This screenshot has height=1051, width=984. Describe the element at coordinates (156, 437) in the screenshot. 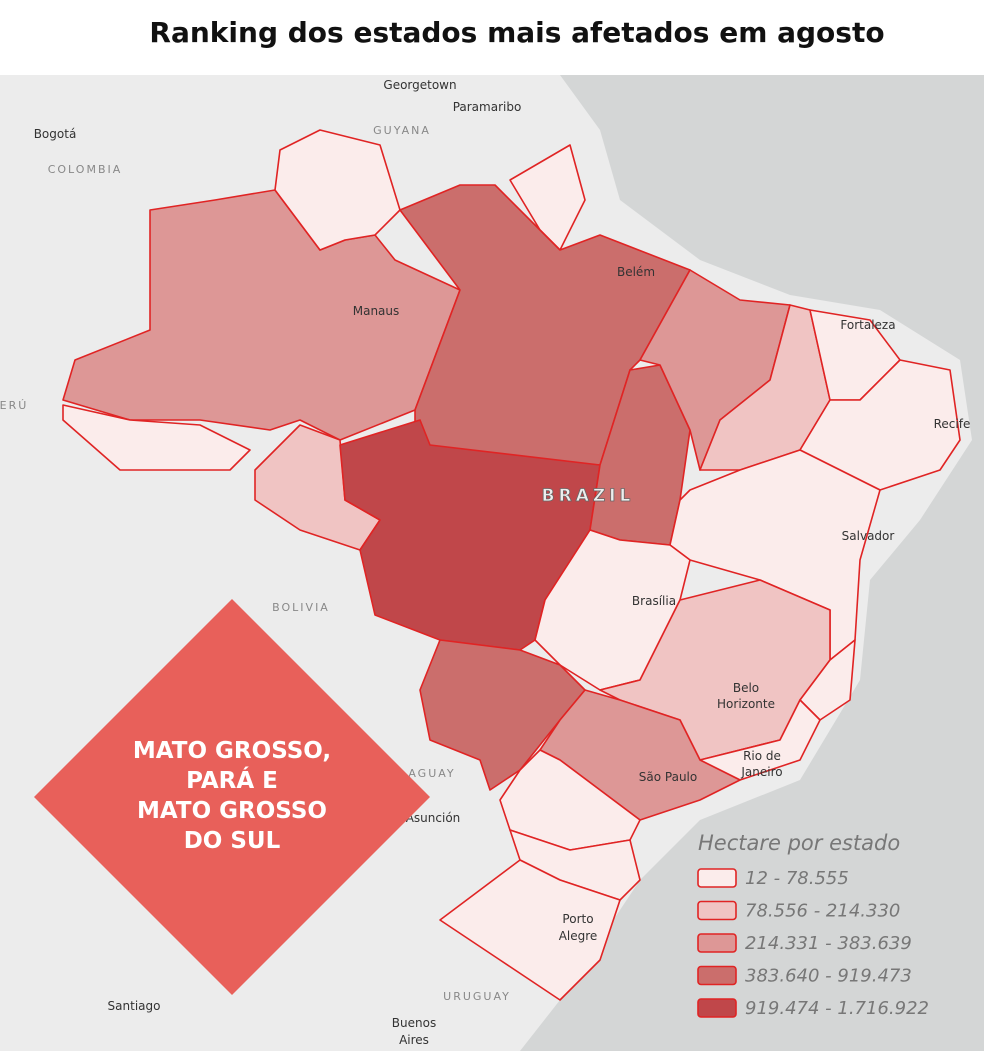

I see `state-acre` at that location.